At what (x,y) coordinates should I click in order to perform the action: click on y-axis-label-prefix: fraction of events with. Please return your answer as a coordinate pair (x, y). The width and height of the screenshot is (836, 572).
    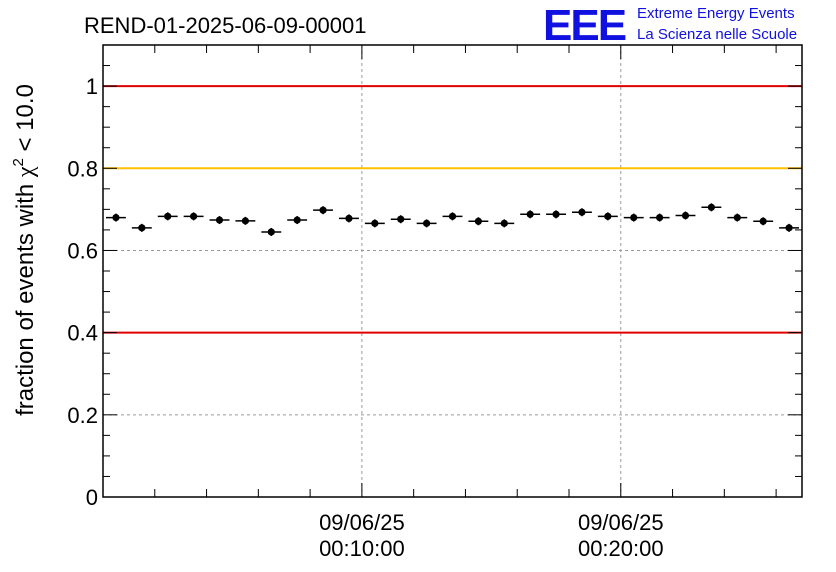
    Looking at the image, I should click on (25, 296).